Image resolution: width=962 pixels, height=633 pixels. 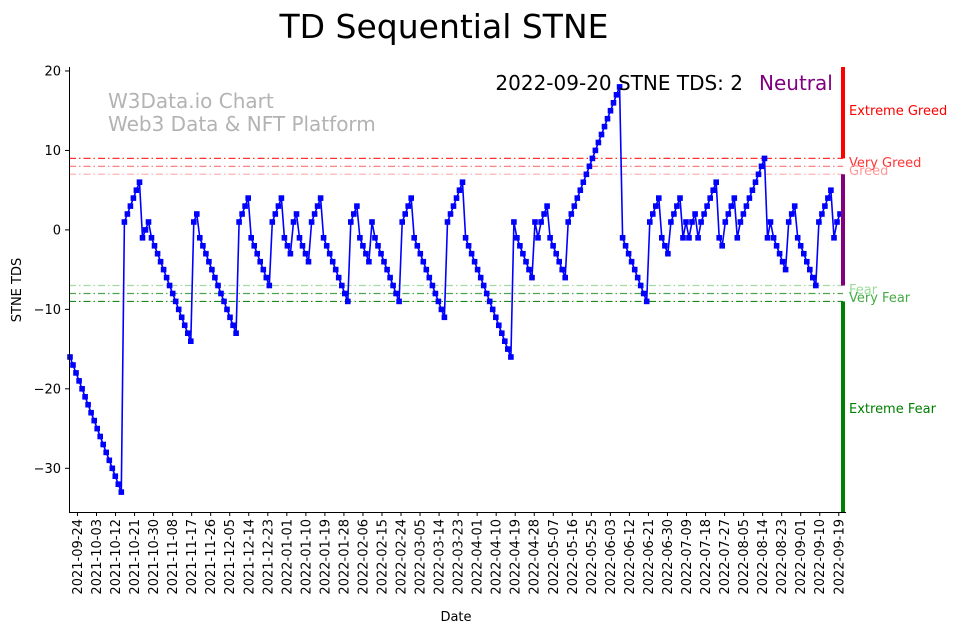 I want to click on x-tick-label: 2021-10-21, so click(x=135, y=557).